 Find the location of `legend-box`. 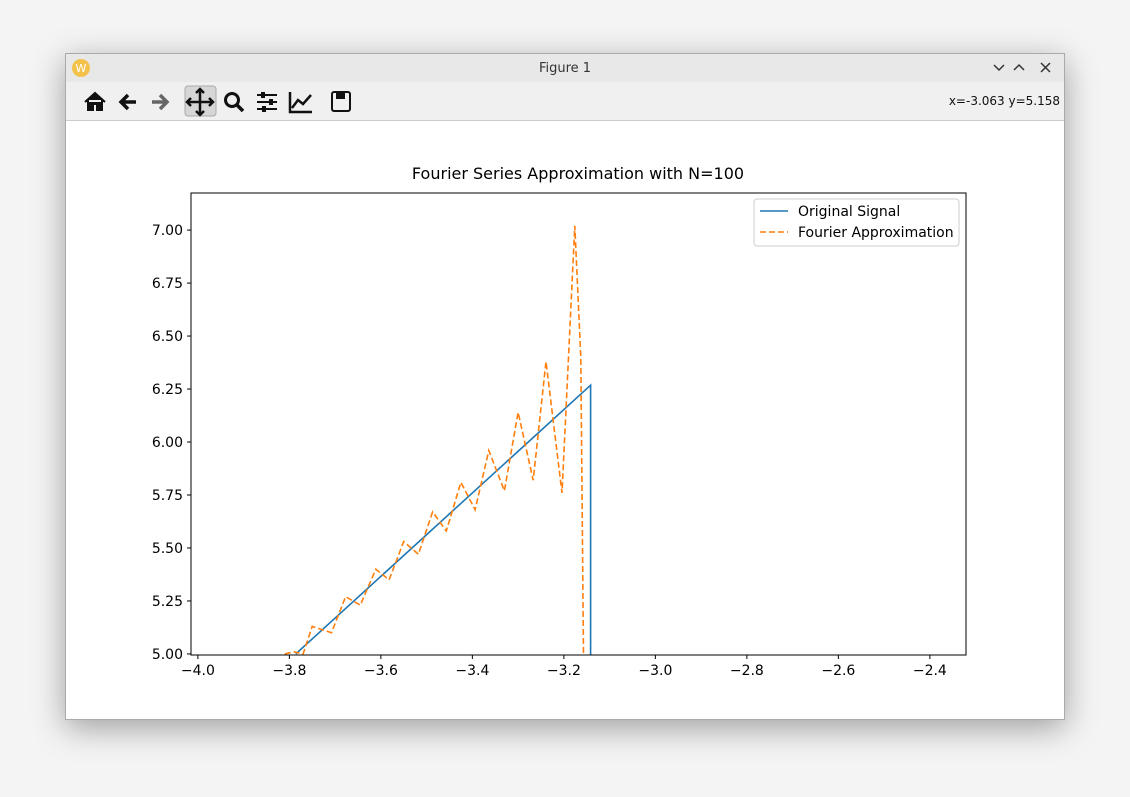

legend-box is located at coordinates (856, 222).